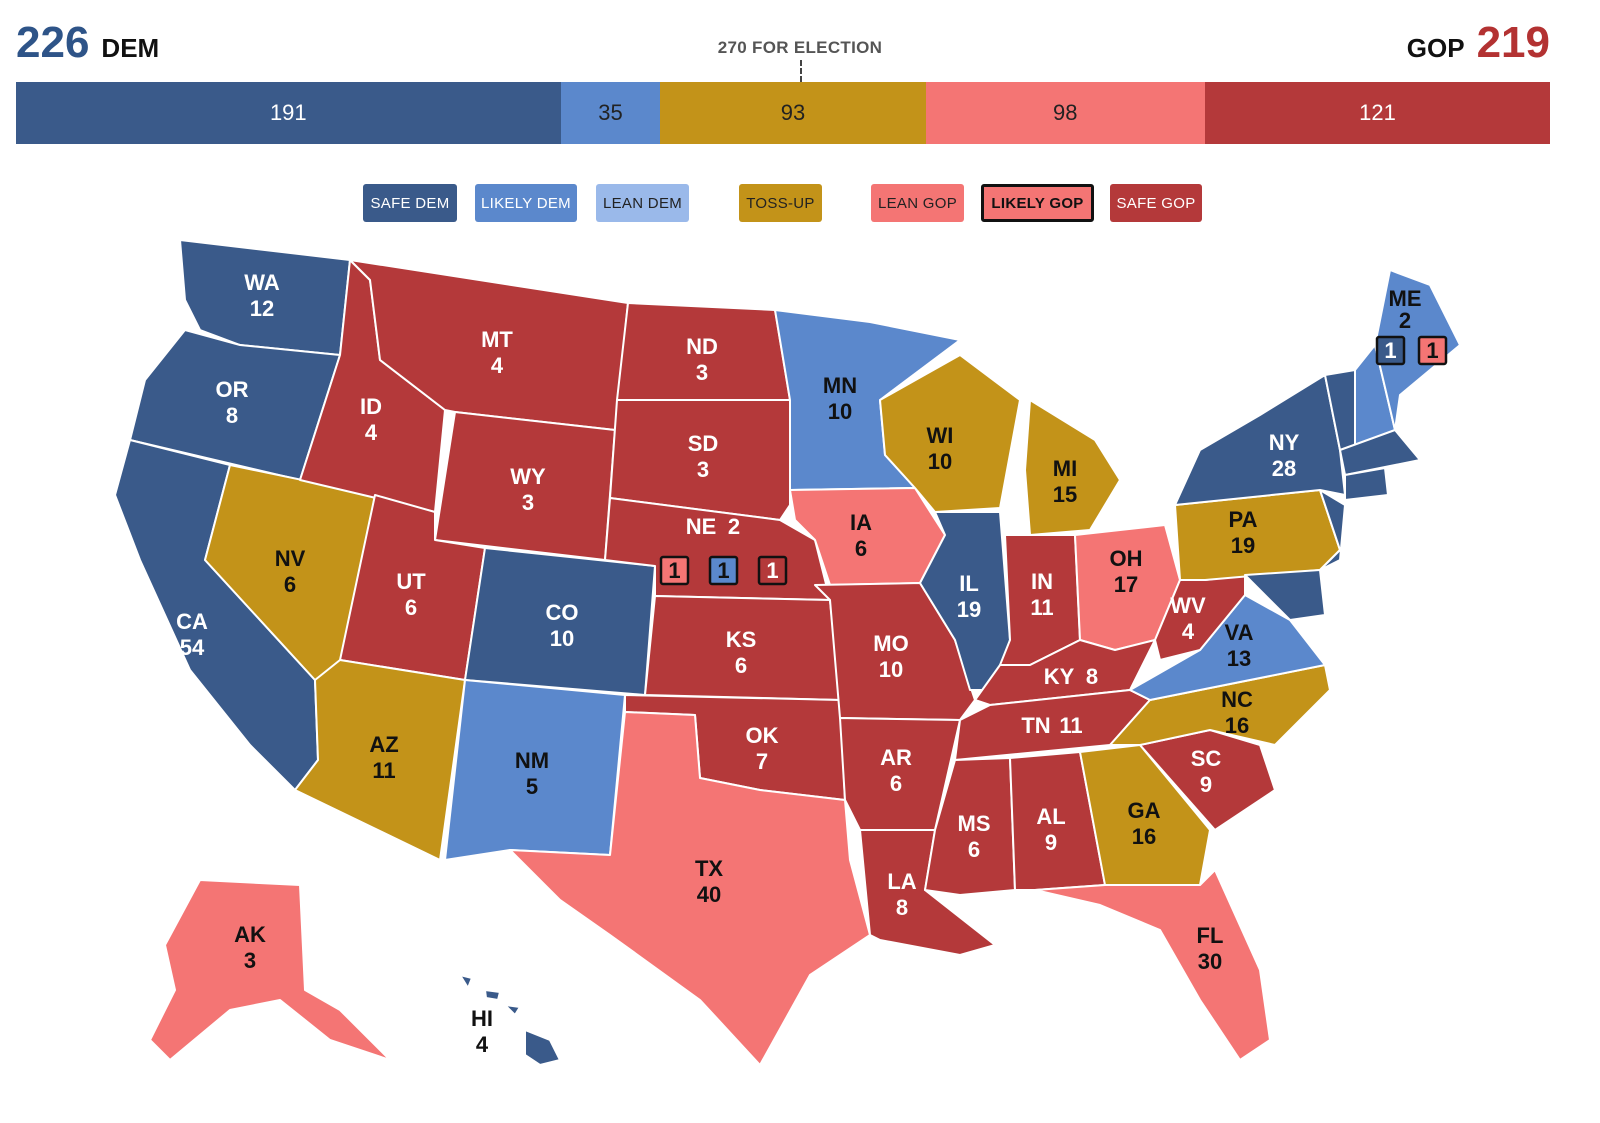 The image size is (1600, 1123). I want to click on district-box-NE-1: 1, so click(674, 570).